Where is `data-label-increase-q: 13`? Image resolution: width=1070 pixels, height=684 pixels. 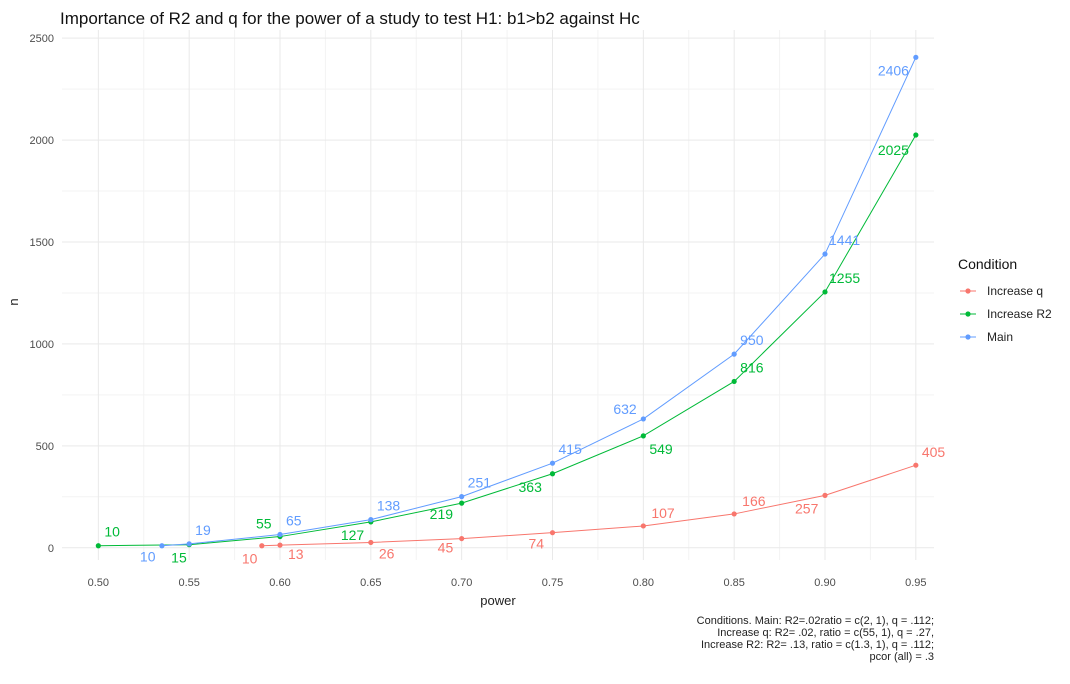 data-label-increase-q: 13 is located at coordinates (296, 554).